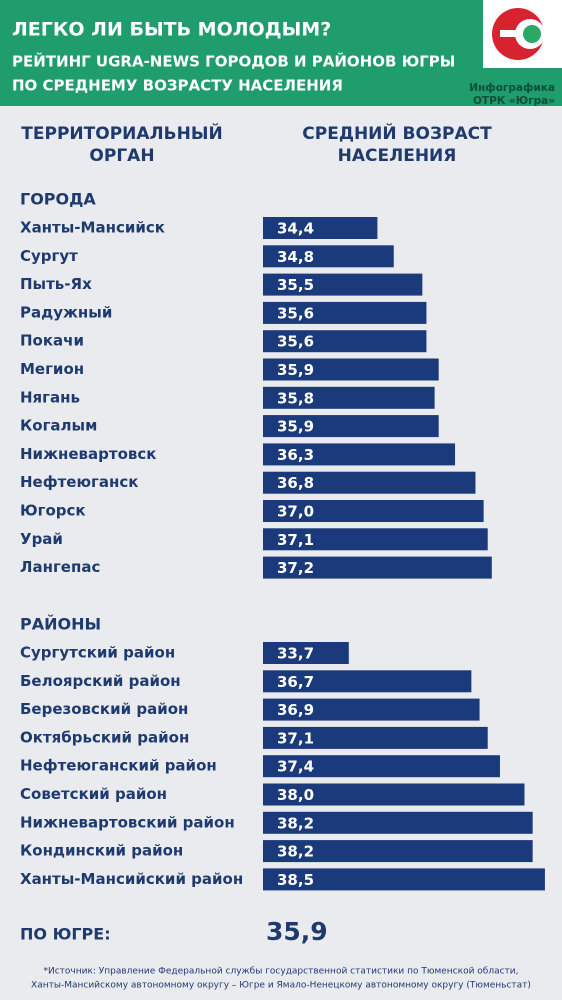  Describe the element at coordinates (66, 312) in the screenshot. I see `category-label: Радужный` at that location.